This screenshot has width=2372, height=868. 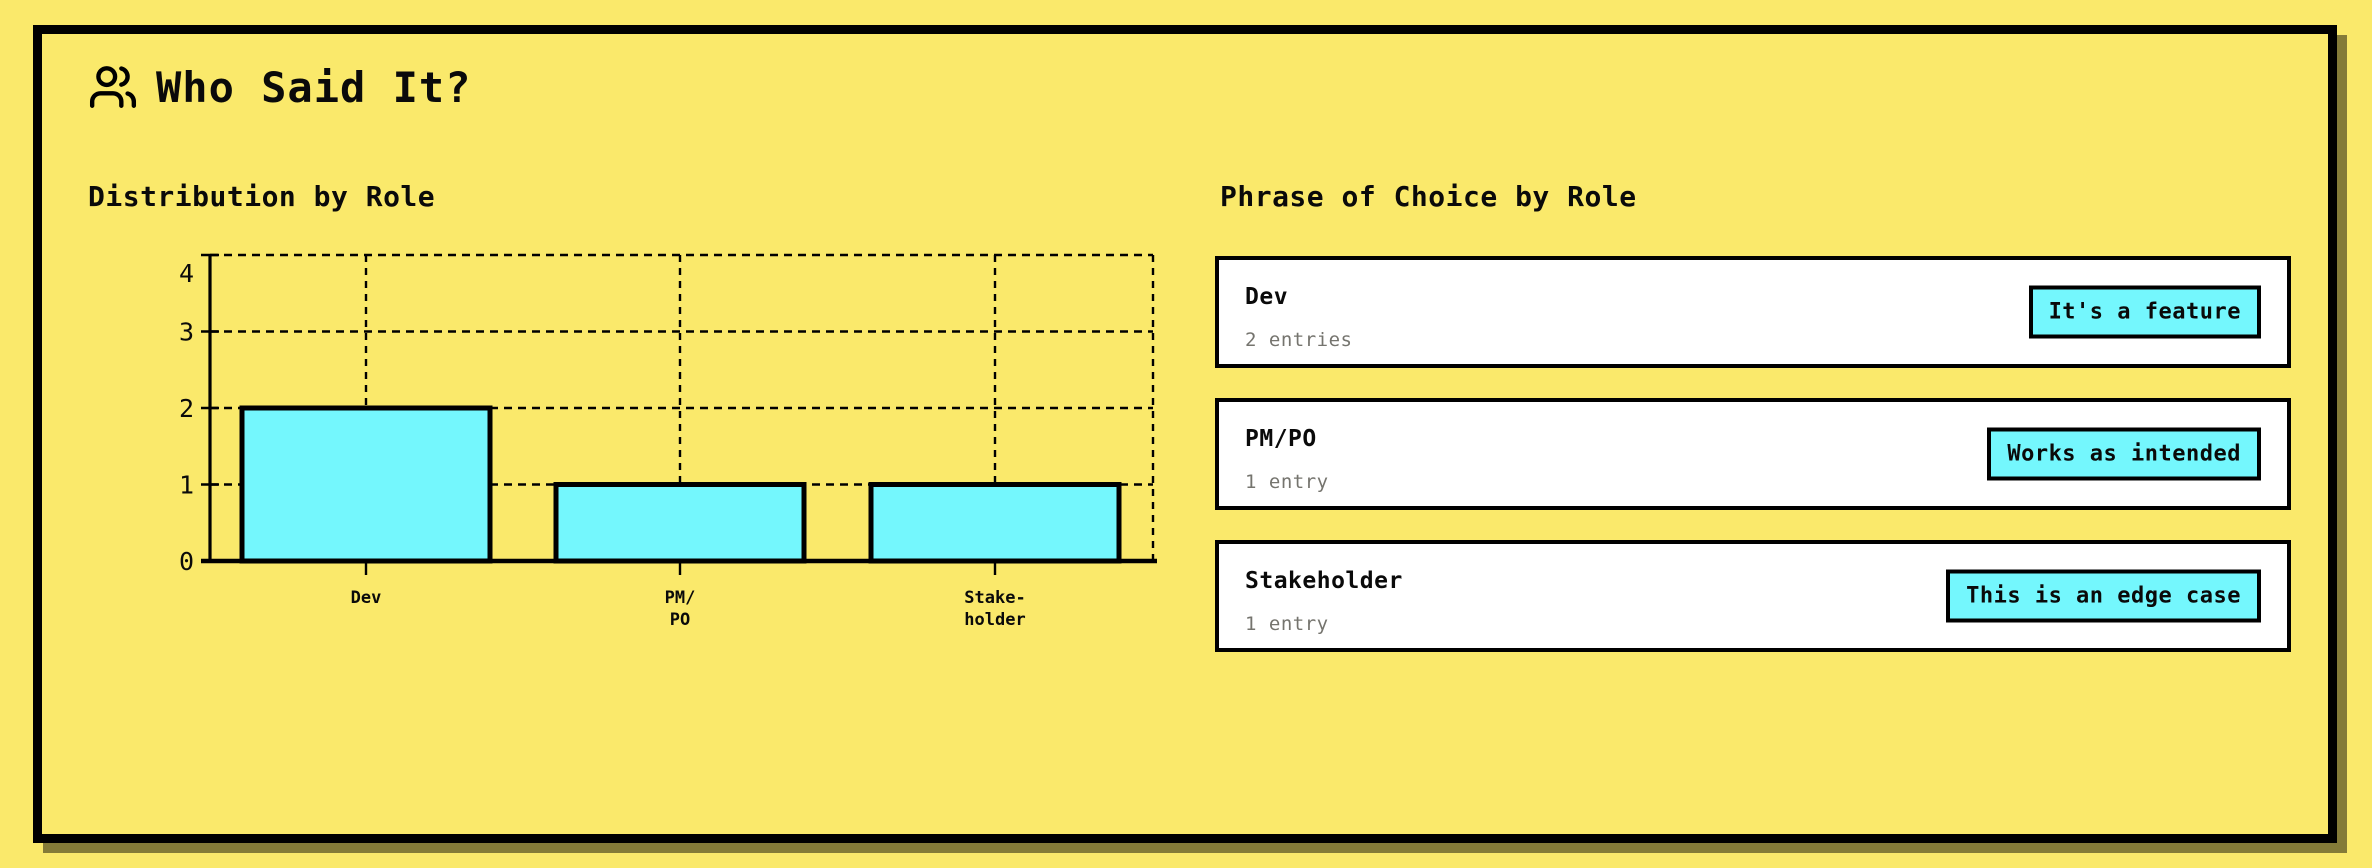 What do you see at coordinates (113, 87) in the screenshot?
I see `users-icon` at bounding box center [113, 87].